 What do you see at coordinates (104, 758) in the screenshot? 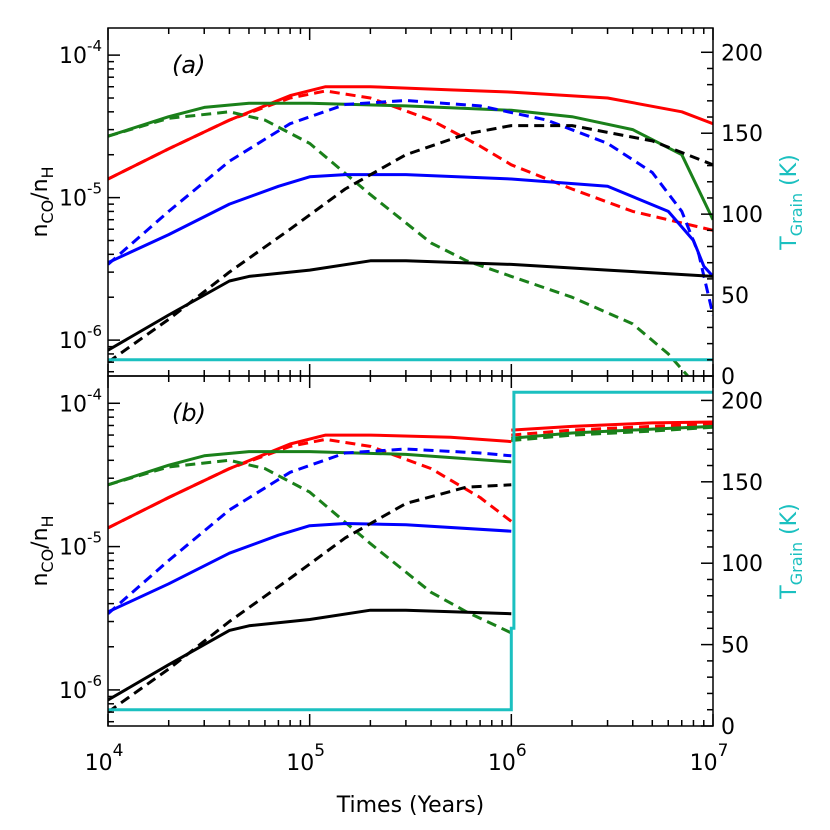
I see `x-tick-label: 10⁴` at bounding box center [104, 758].